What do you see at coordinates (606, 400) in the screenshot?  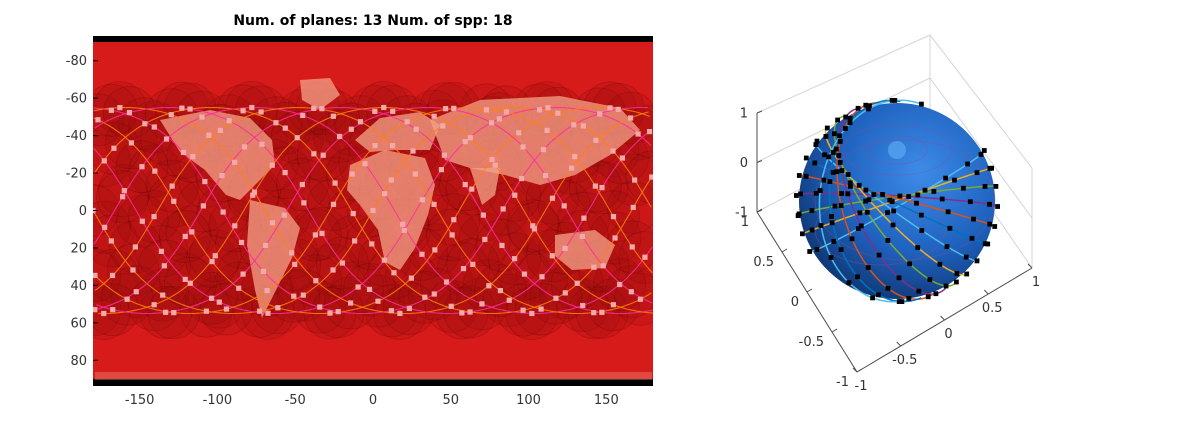 I see `x-tick-label: 150` at bounding box center [606, 400].